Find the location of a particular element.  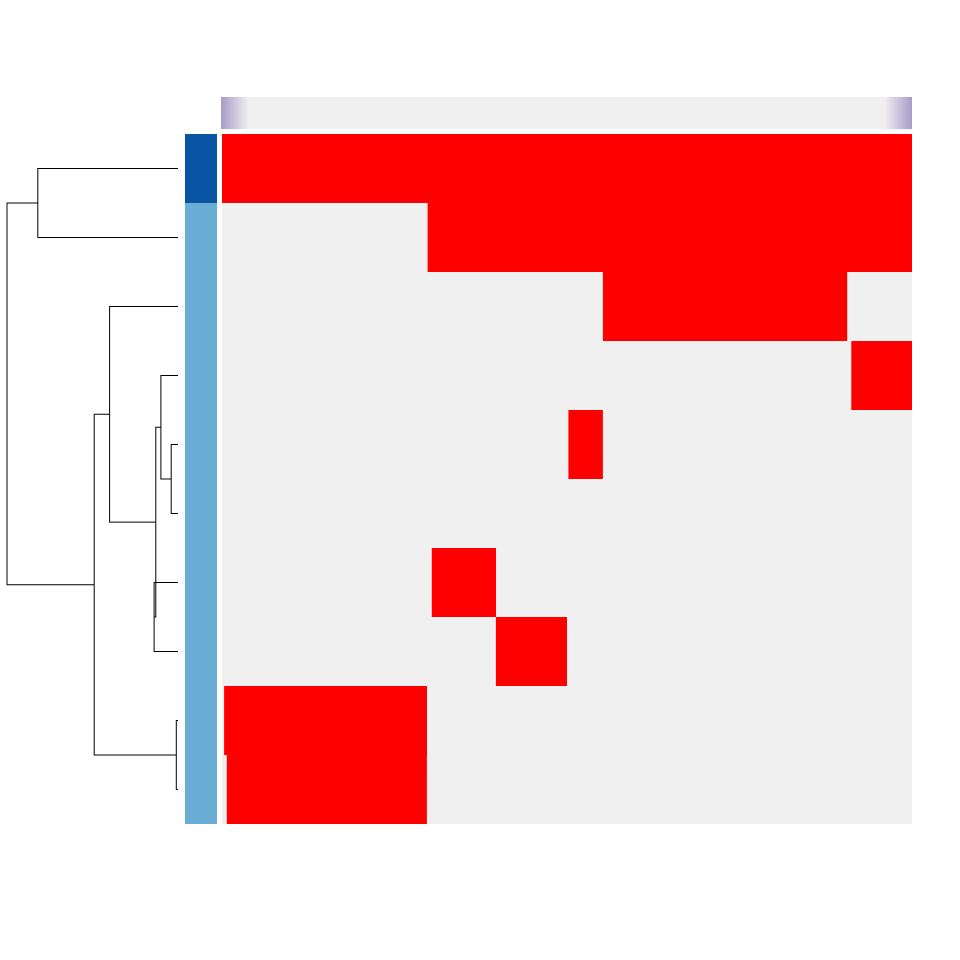

column-annotation-bar is located at coordinates (566, 113).